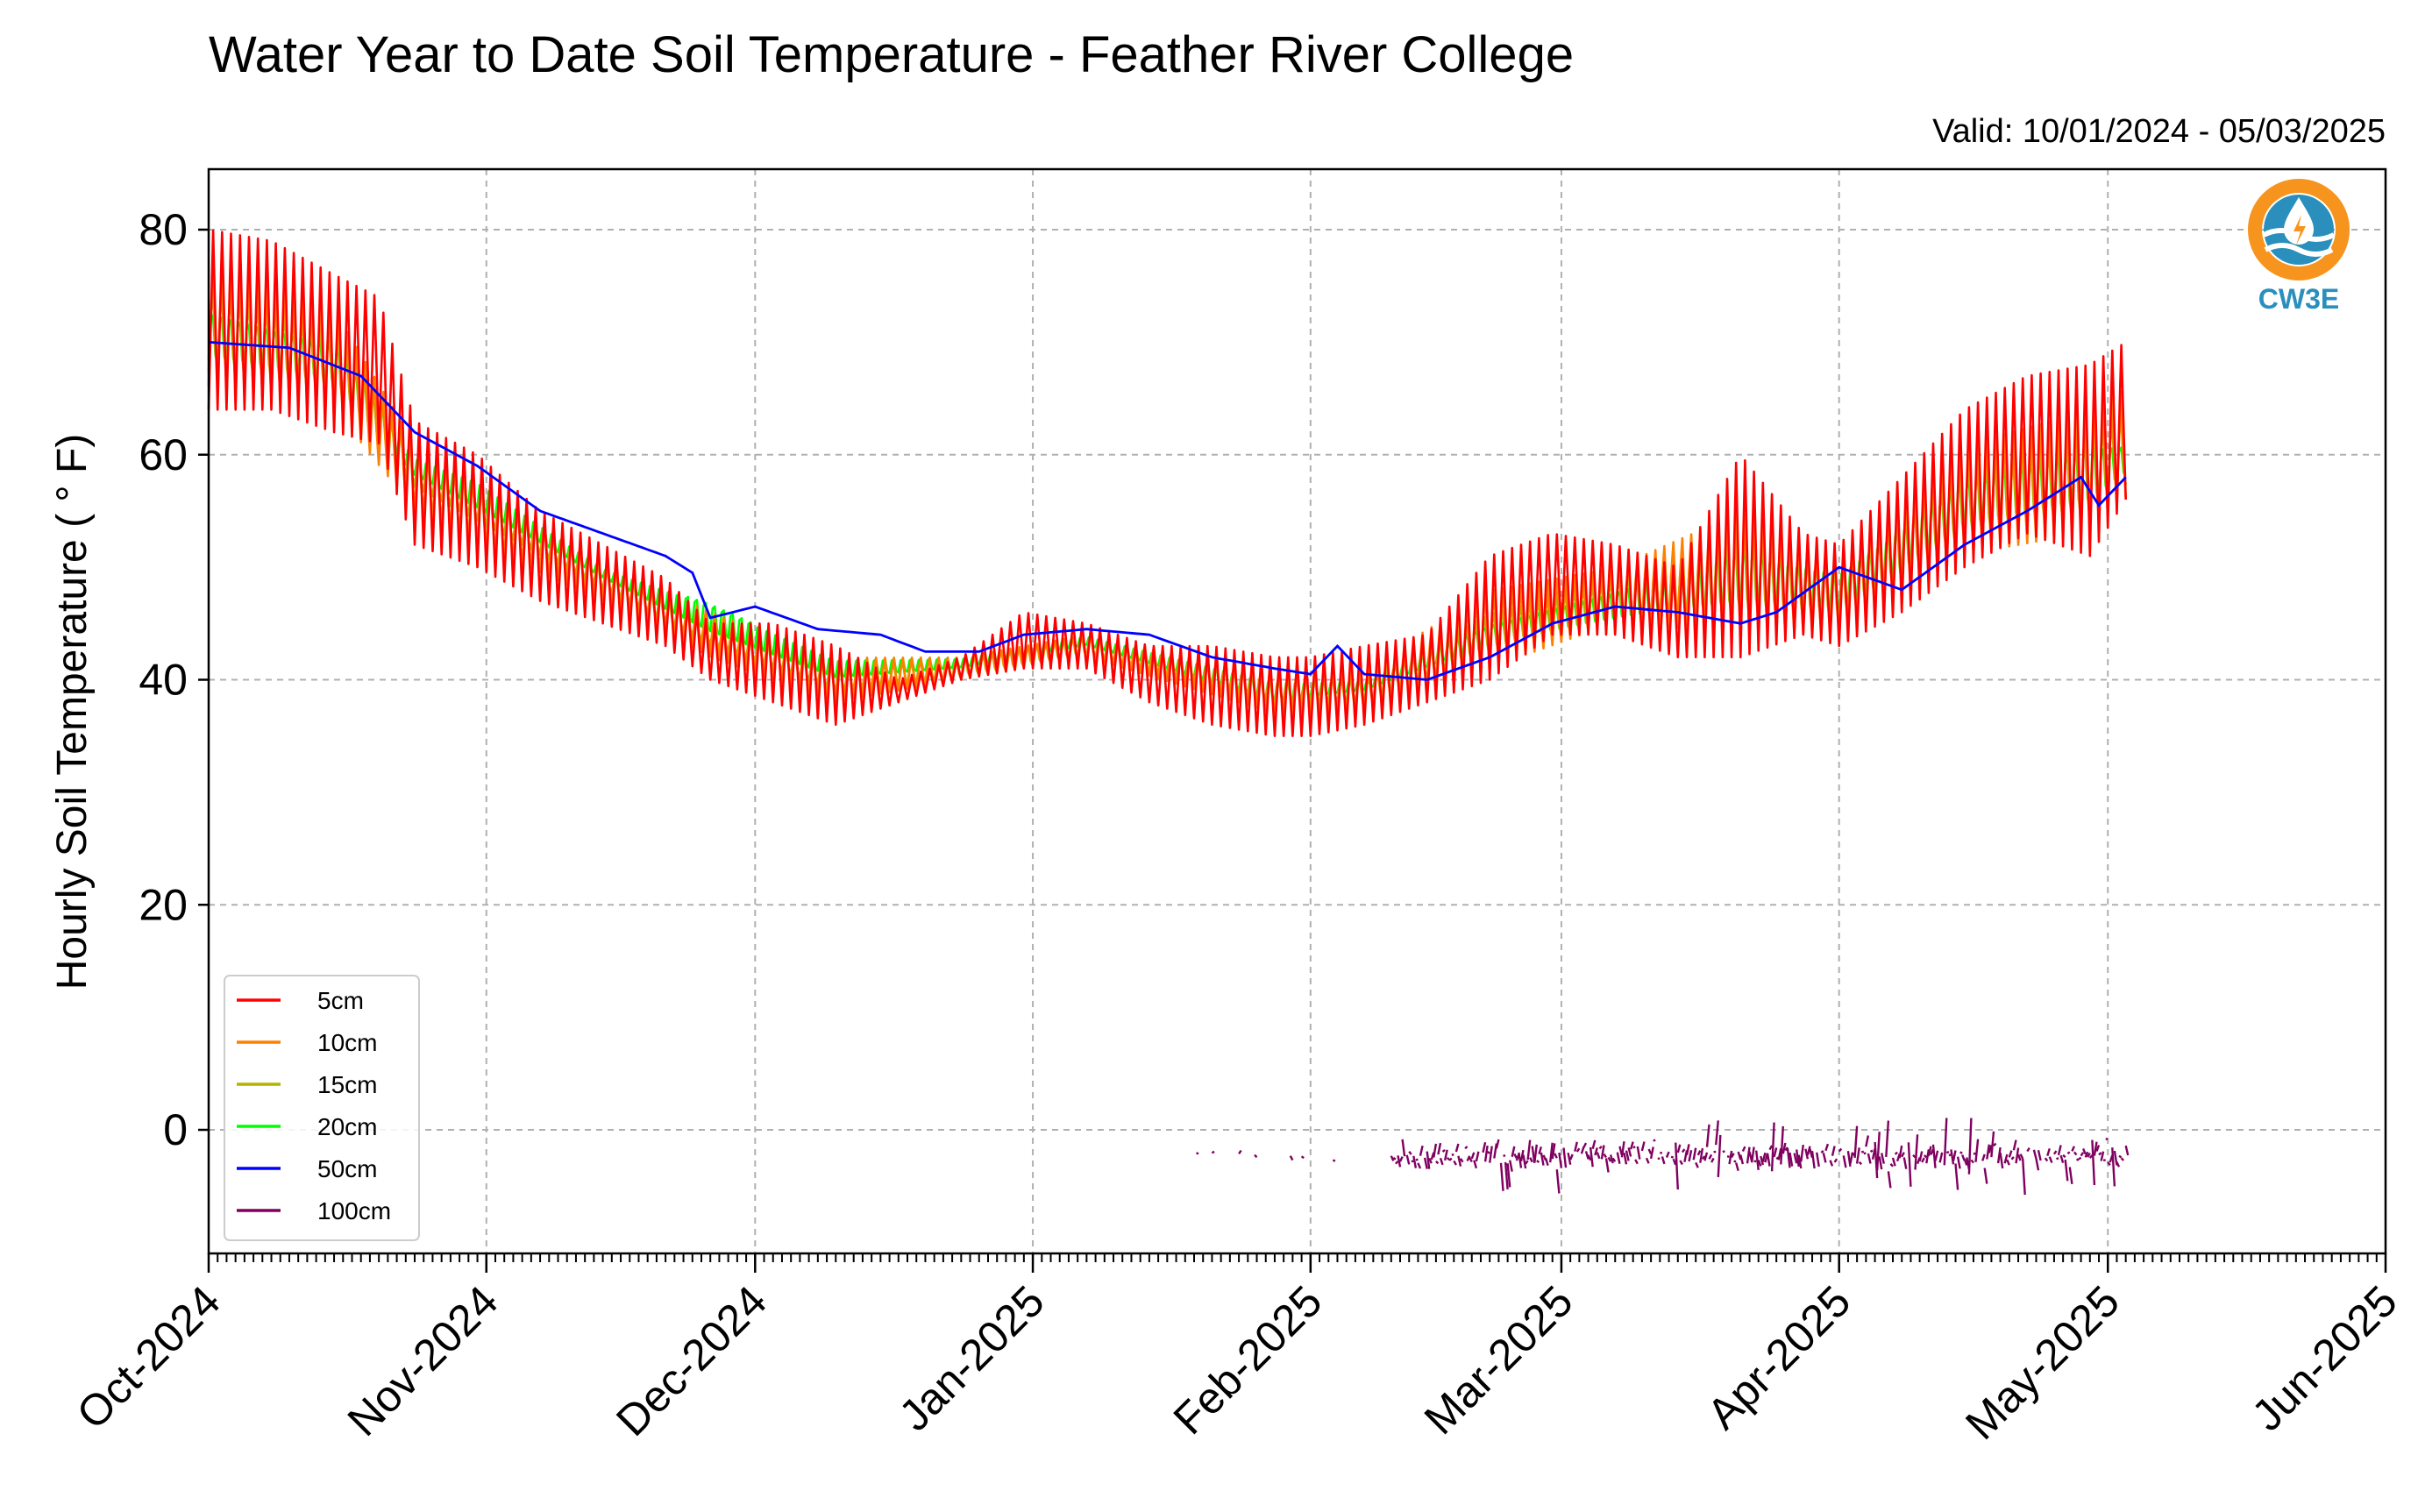  What do you see at coordinates (163, 454) in the screenshot?
I see `y-tick-label: 60` at bounding box center [163, 454].